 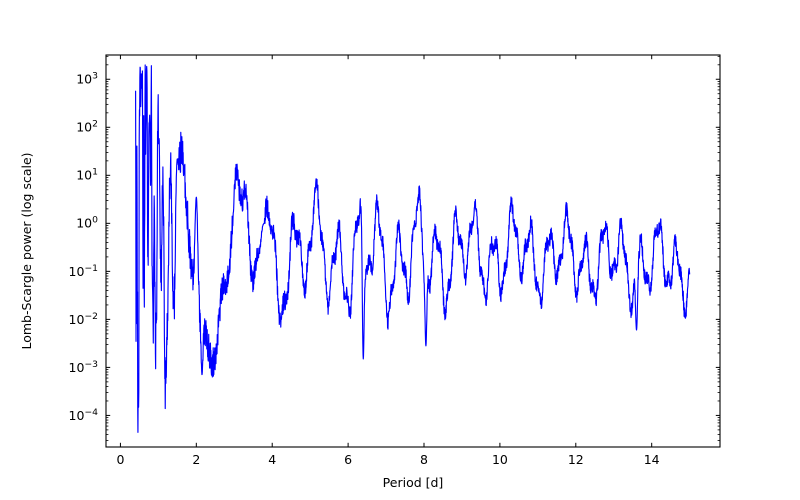 I want to click on x-tick-label-0: 0, so click(x=120, y=459).